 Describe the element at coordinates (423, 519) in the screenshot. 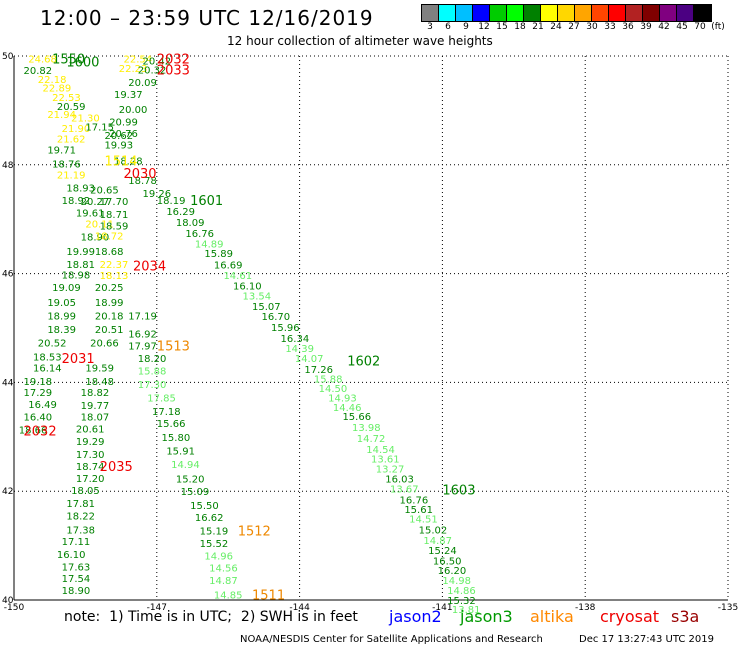

I see `wave-height-label: 14.51` at that location.